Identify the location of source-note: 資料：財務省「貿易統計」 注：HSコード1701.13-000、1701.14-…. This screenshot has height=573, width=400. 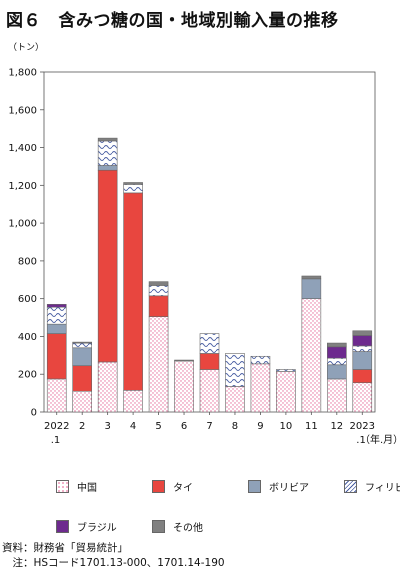
(113, 556).